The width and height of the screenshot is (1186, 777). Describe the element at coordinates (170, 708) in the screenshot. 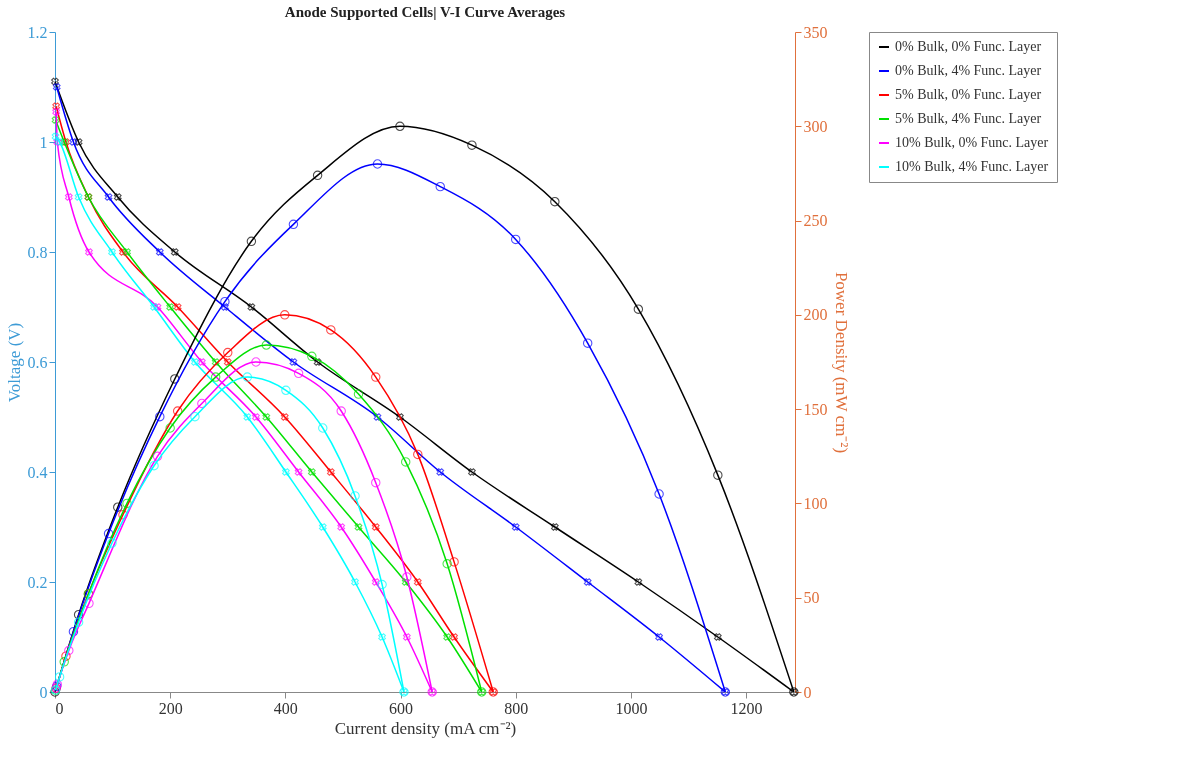

I see `x-tick-label: 200` at that location.